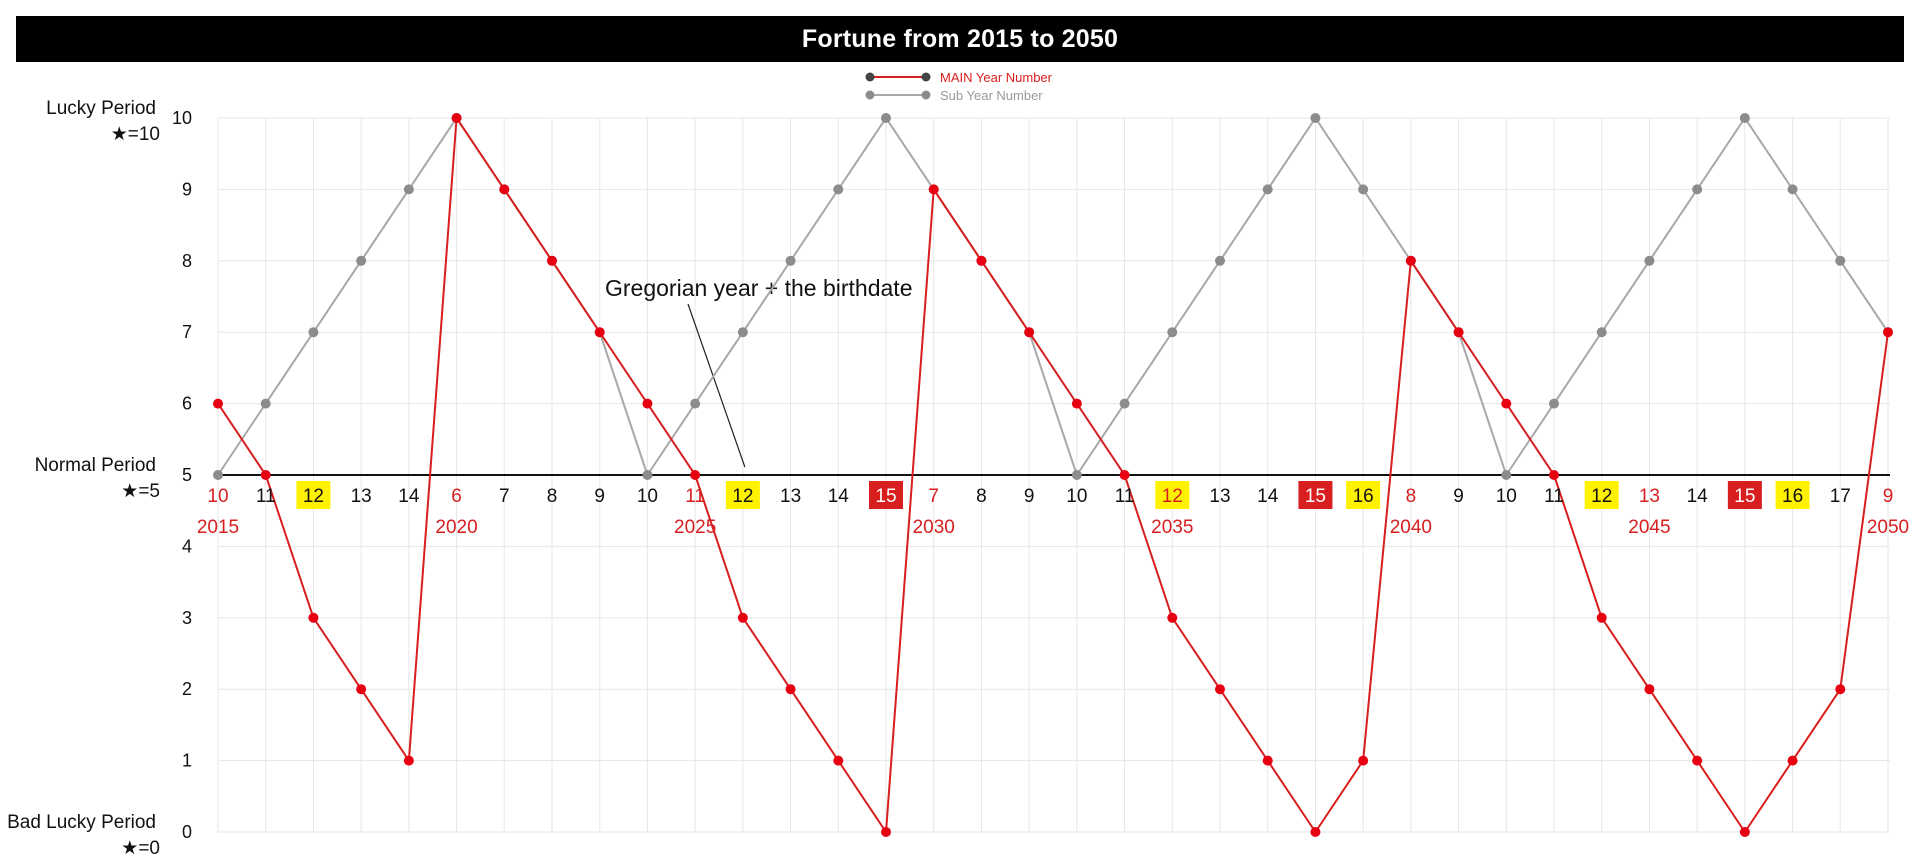  I want to click on period-label: Normal Period, so click(95, 465).